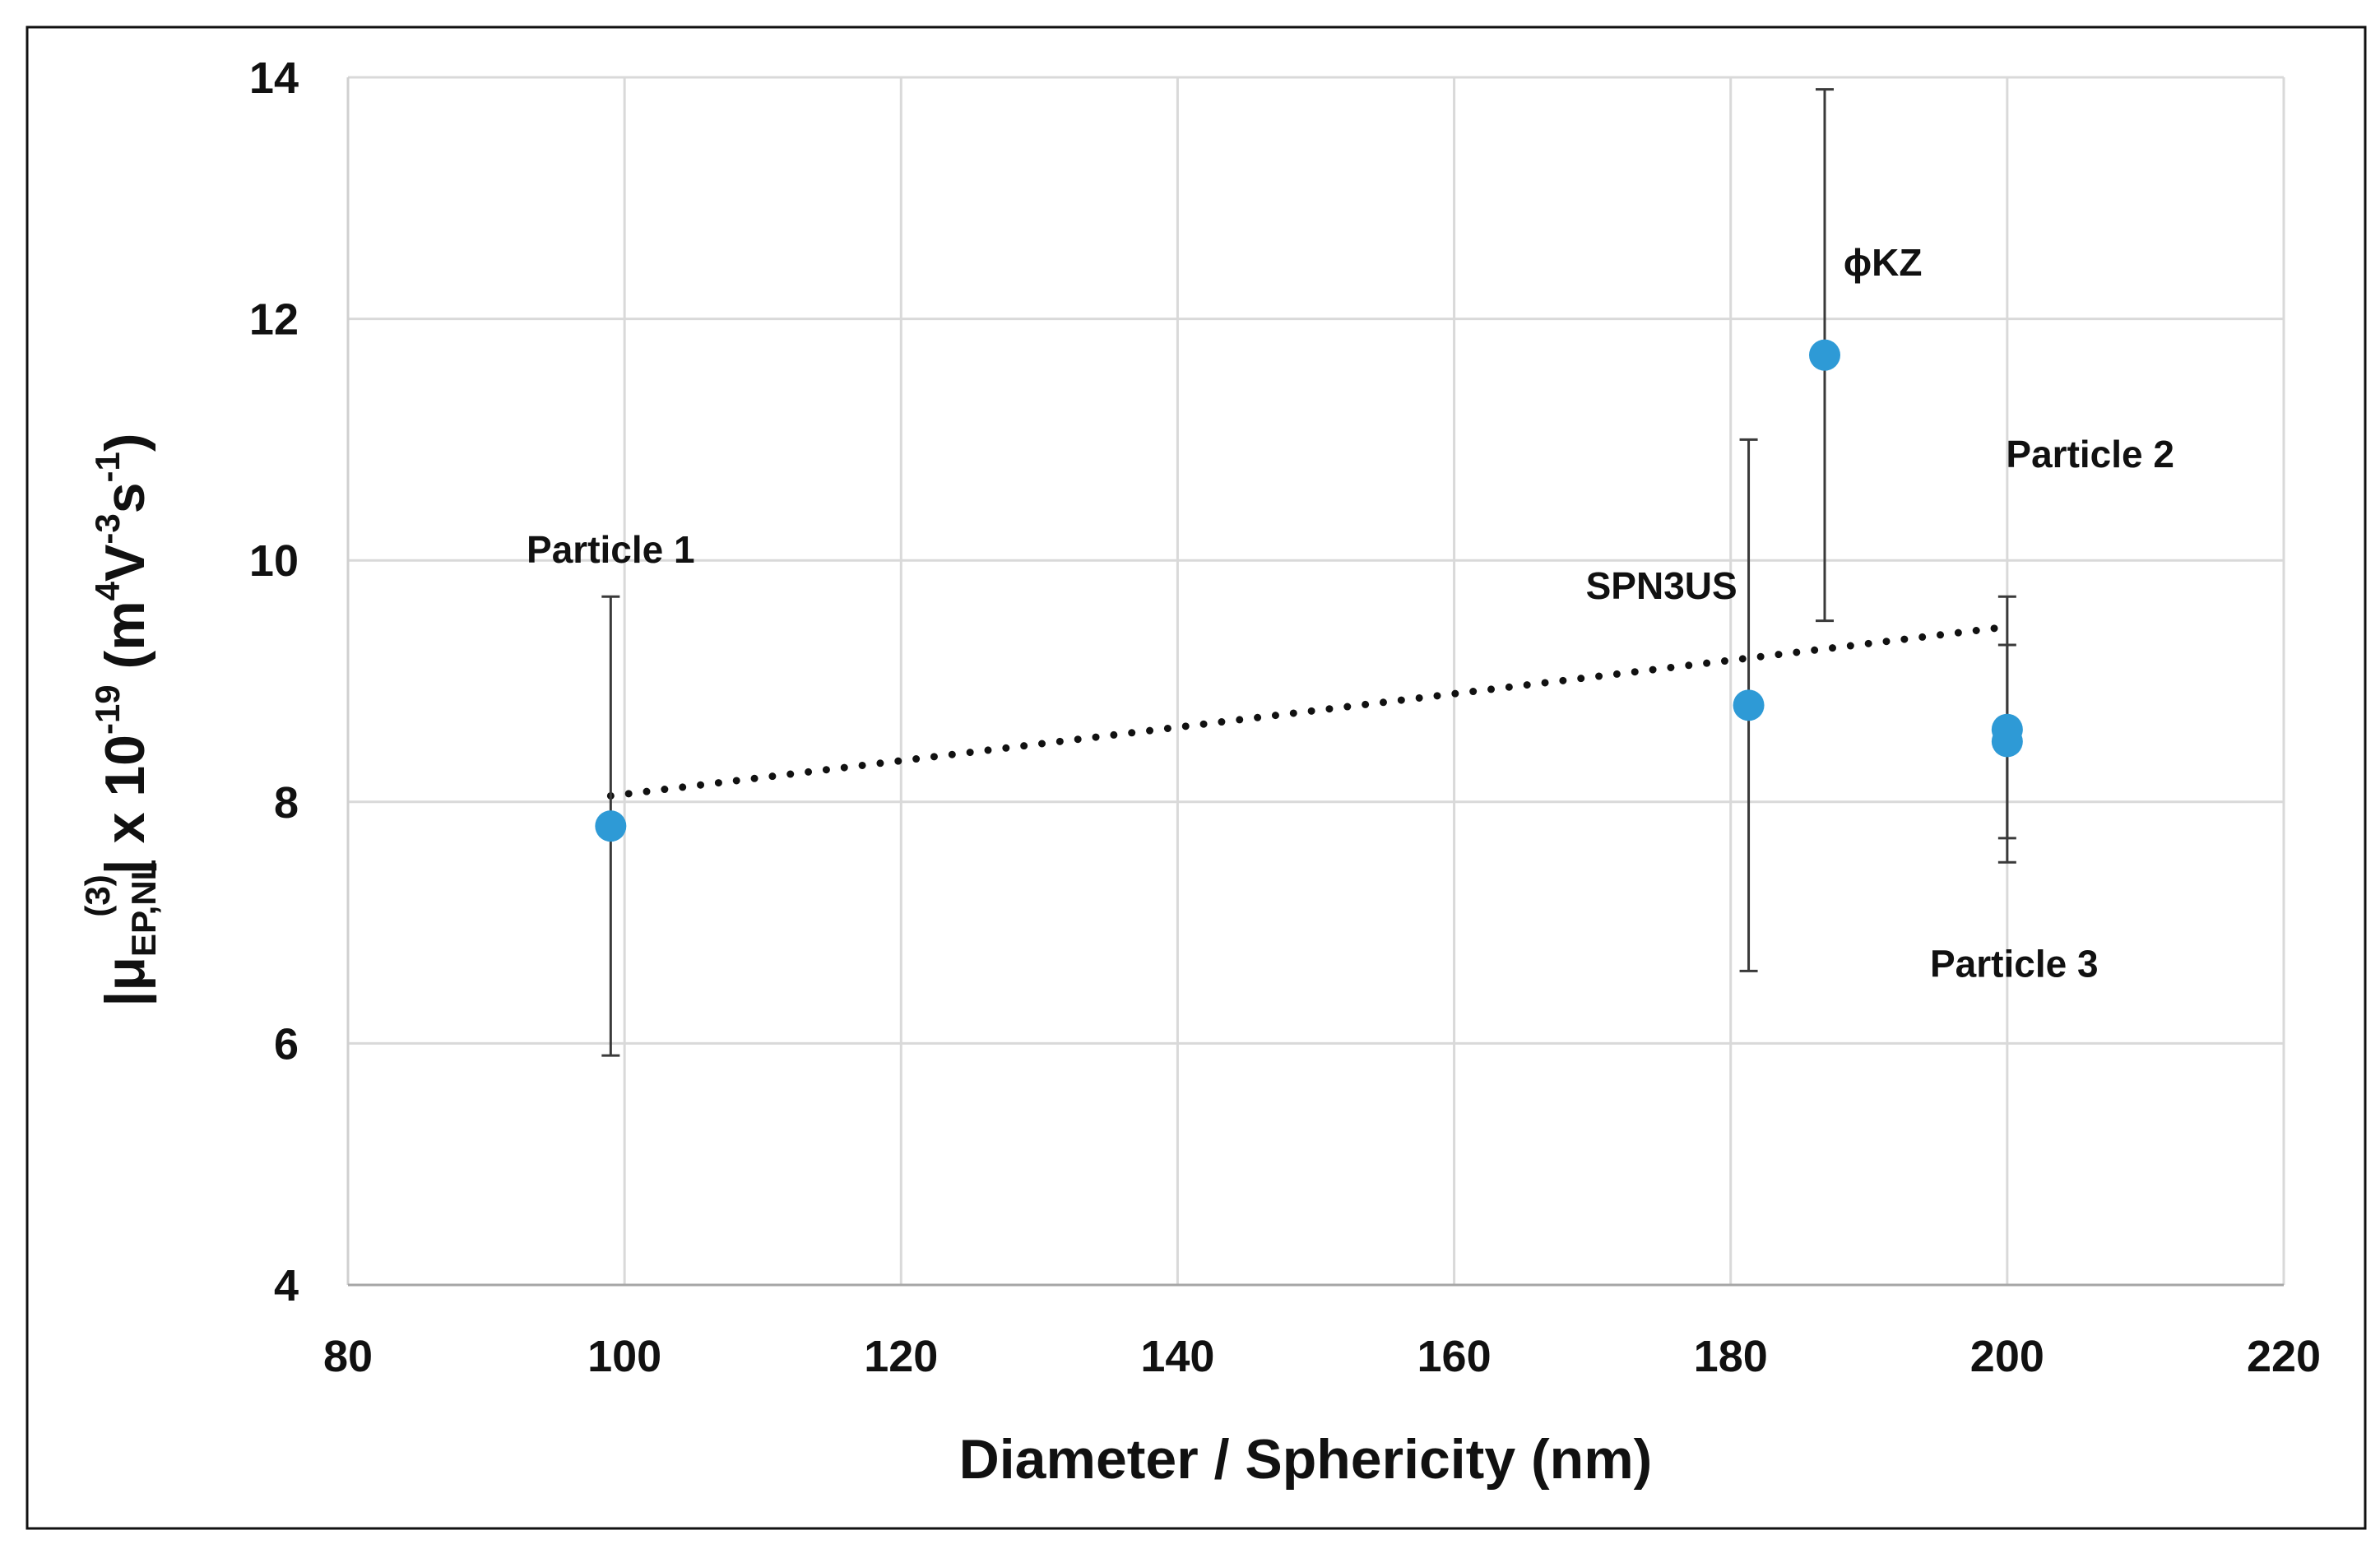 The image size is (2380, 1549). What do you see at coordinates (125, 804) in the screenshot?
I see `y-title-mid: | x 10` at bounding box center [125, 804].